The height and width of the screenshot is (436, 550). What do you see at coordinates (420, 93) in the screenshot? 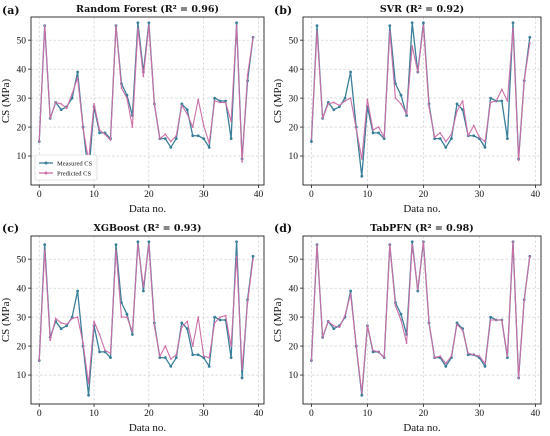
I see `series-line-predicted` at bounding box center [420, 93].